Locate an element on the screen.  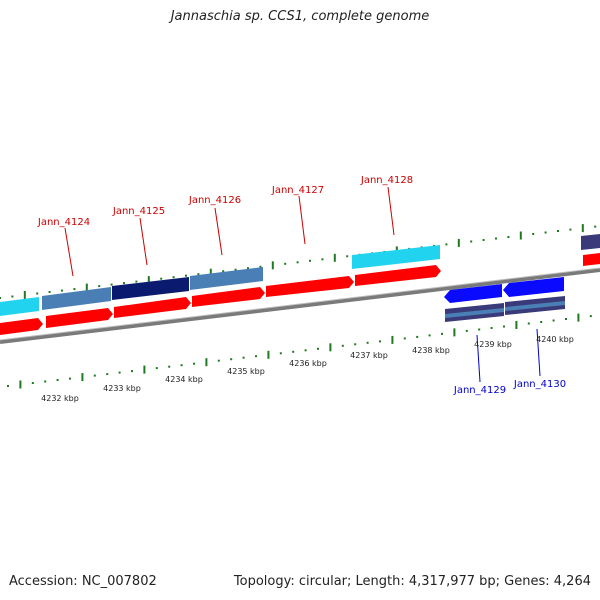
gene-label: Jann_4127 is located at coordinates (297, 190).